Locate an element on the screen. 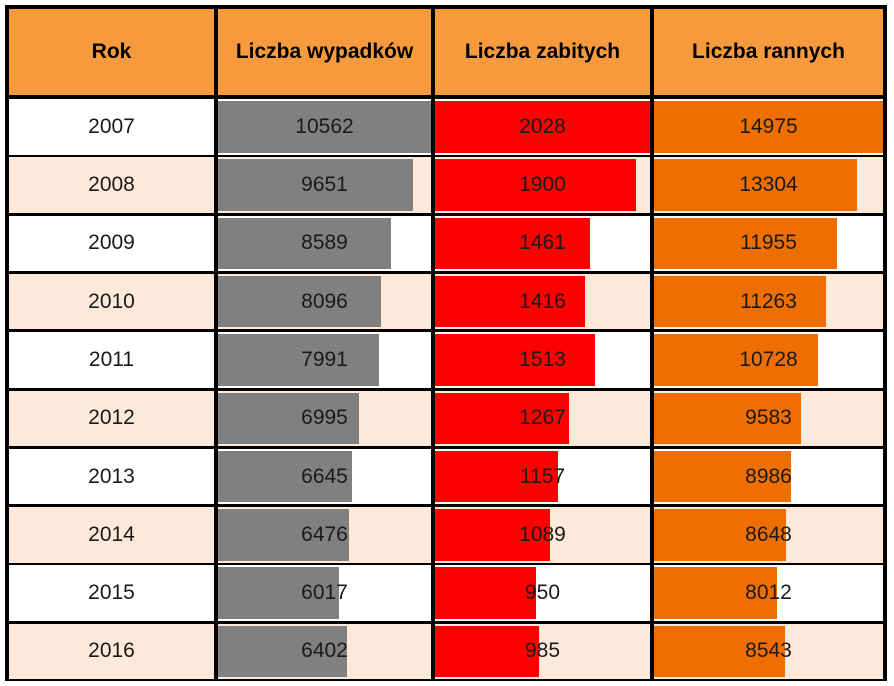 The image size is (894, 686). killed-cell: 1513 is located at coordinates (542, 360).